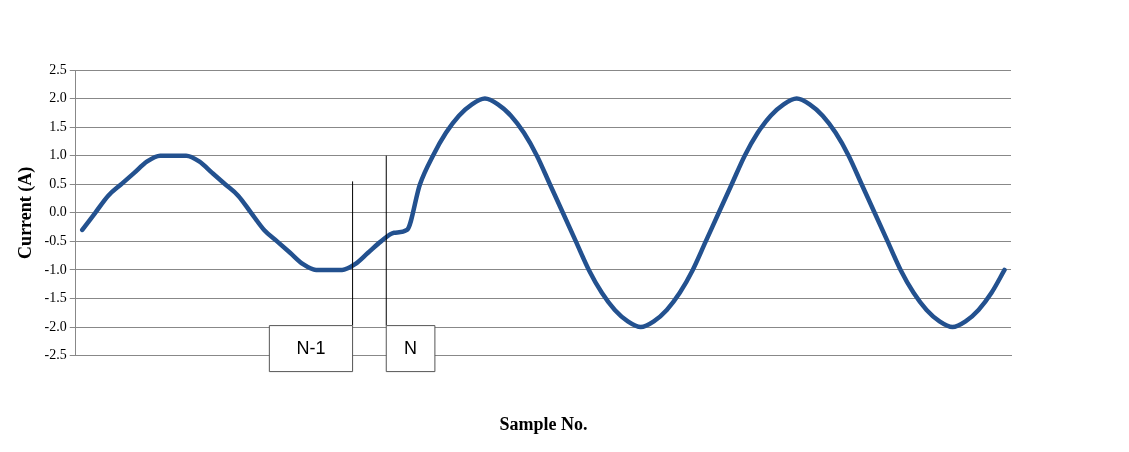  I want to click on y-tick-label: 0.0, so click(58, 212).